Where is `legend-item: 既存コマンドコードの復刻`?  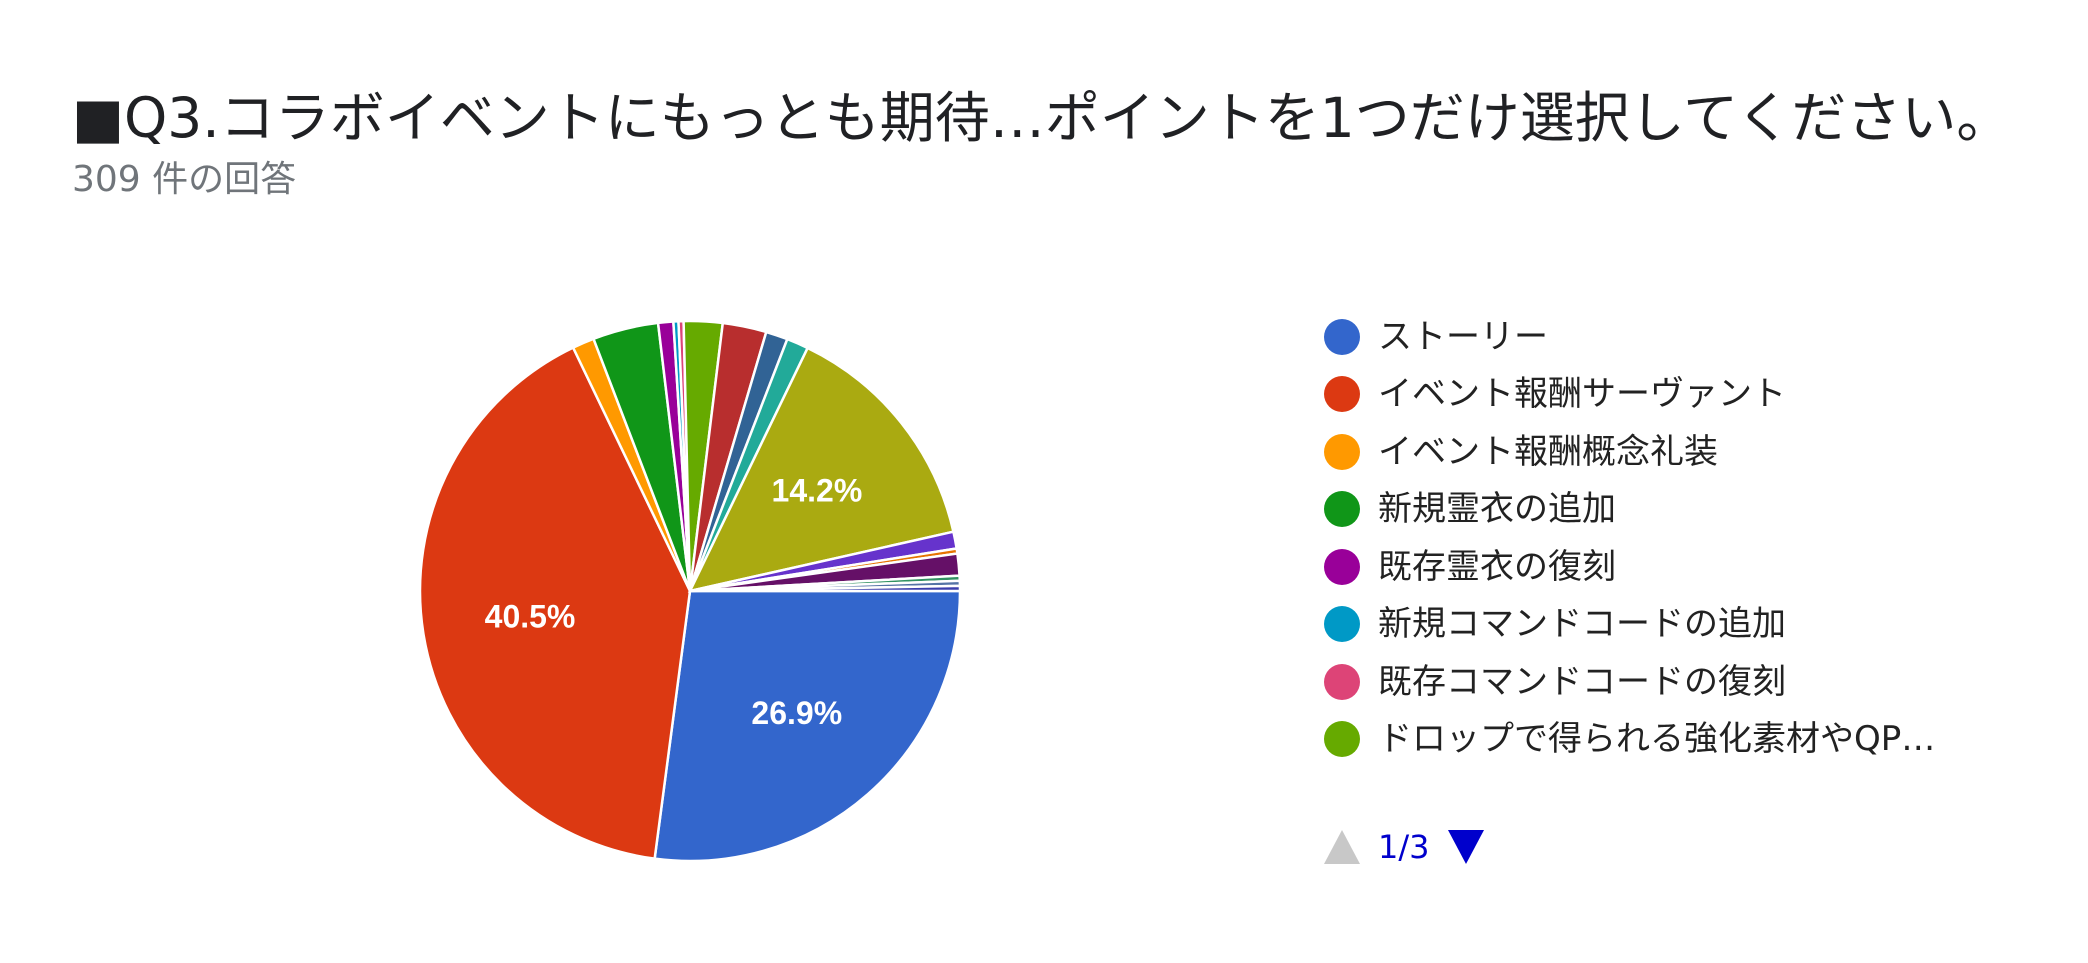
legend-item: 既存コマンドコードの復刻 is located at coordinates (1674, 682).